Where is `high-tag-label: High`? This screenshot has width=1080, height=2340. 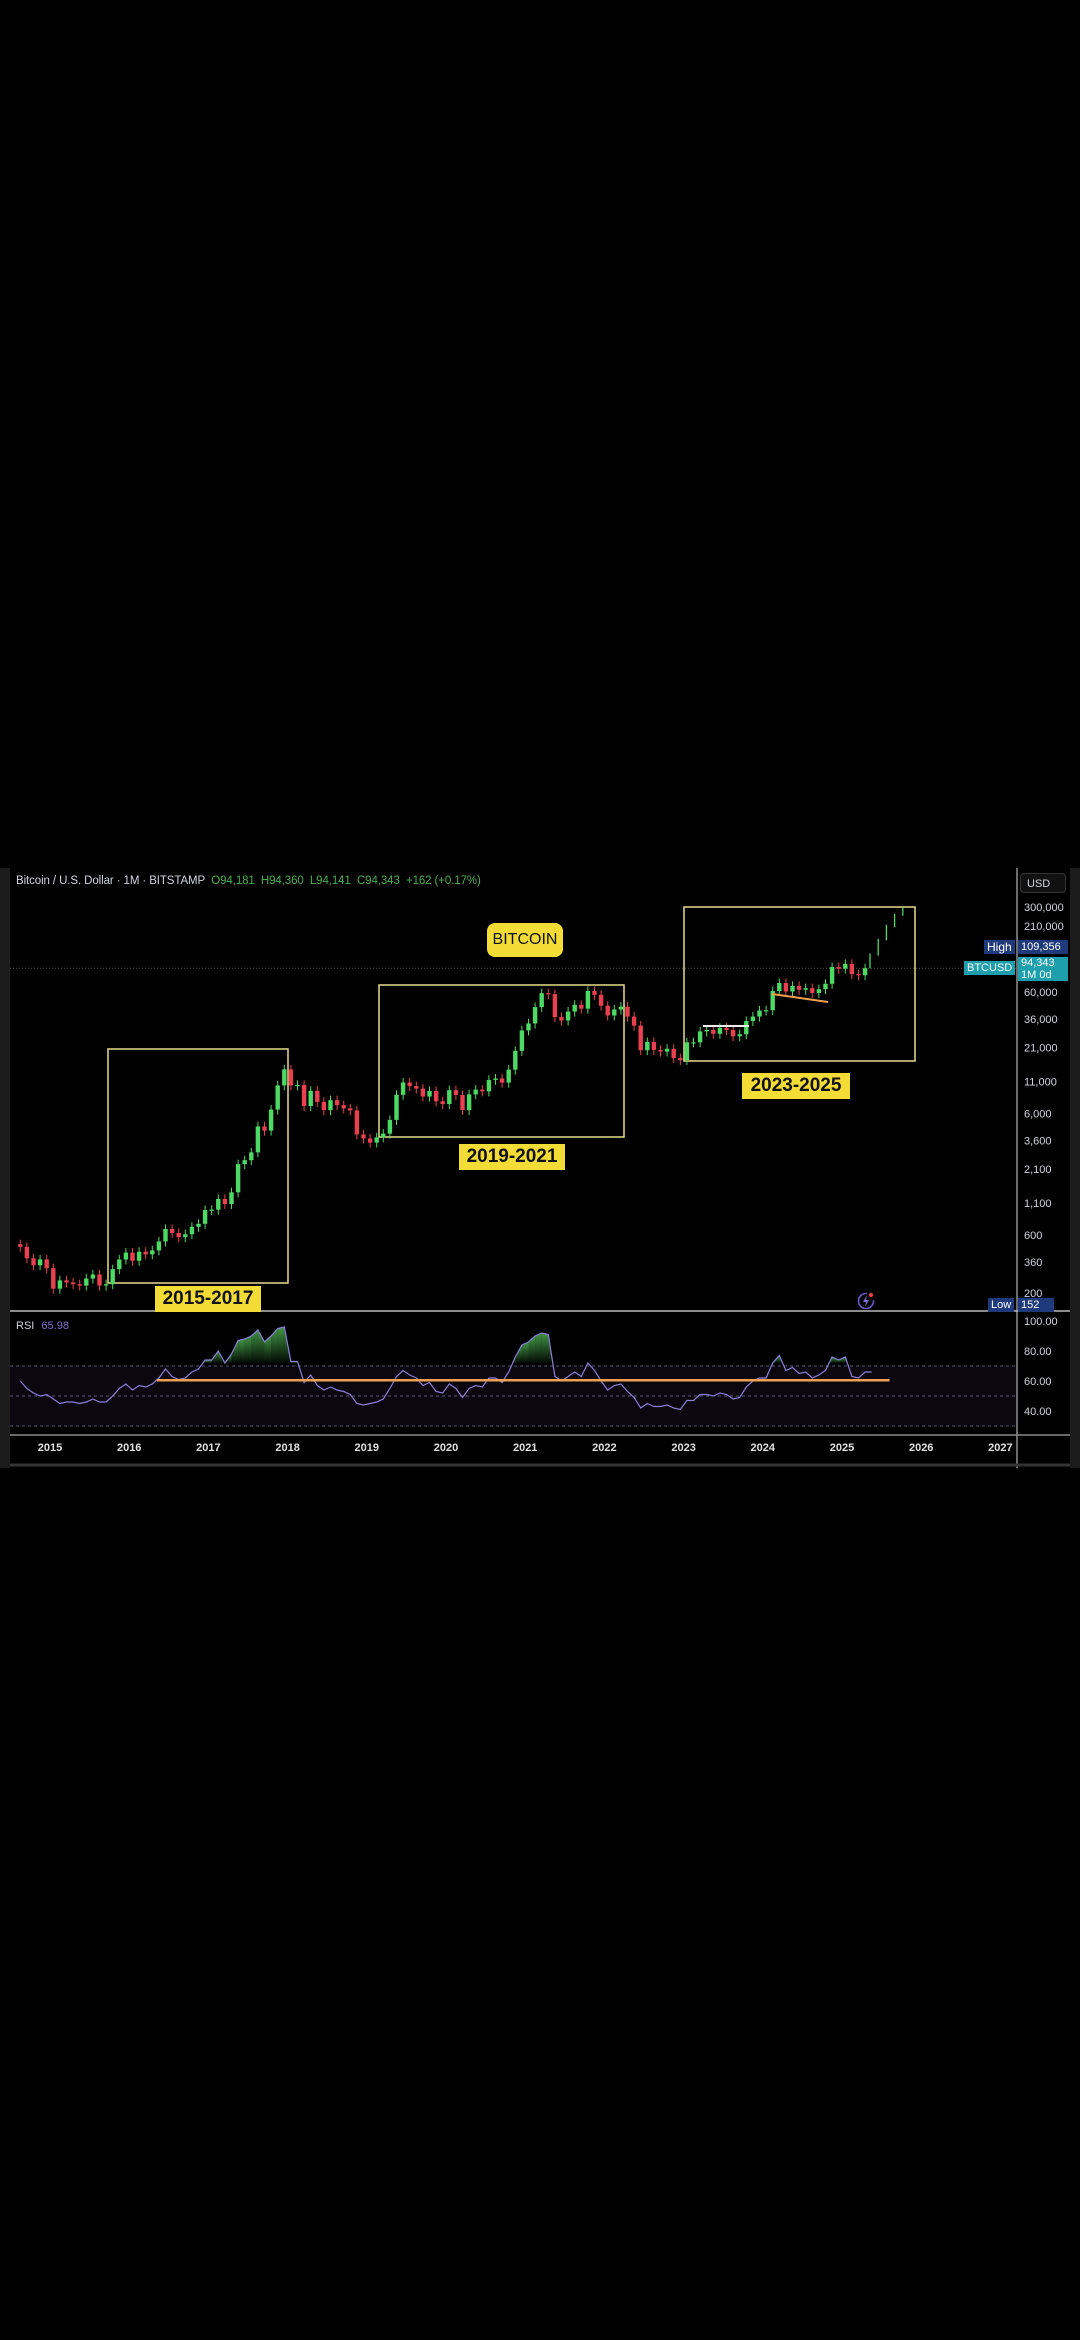
high-tag-label: High is located at coordinates (999, 947).